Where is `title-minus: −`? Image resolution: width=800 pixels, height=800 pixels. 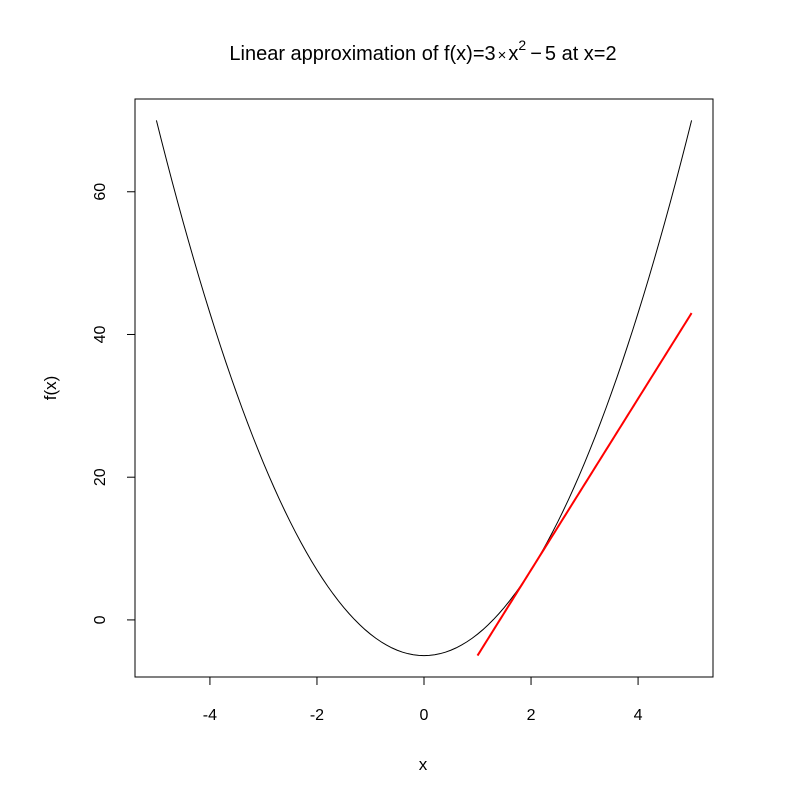
title-minus: − is located at coordinates (536, 54).